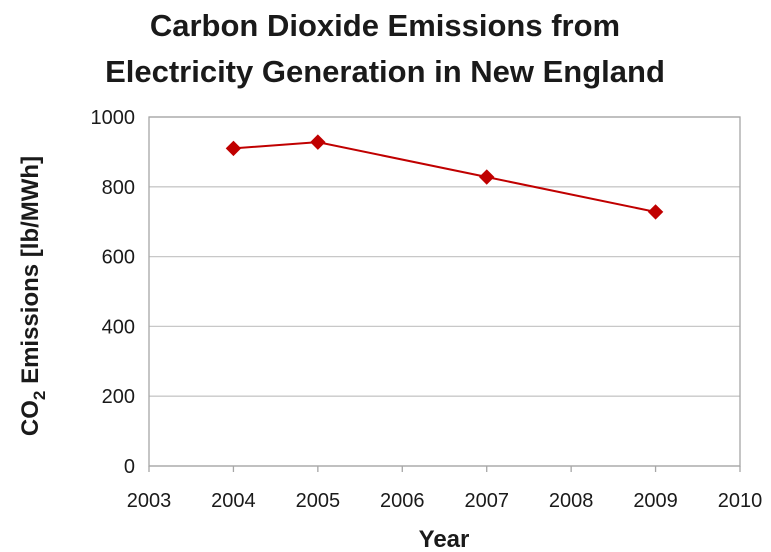  Describe the element at coordinates (402, 501) in the screenshot. I see `x-tick-label-2006: 2006` at that location.